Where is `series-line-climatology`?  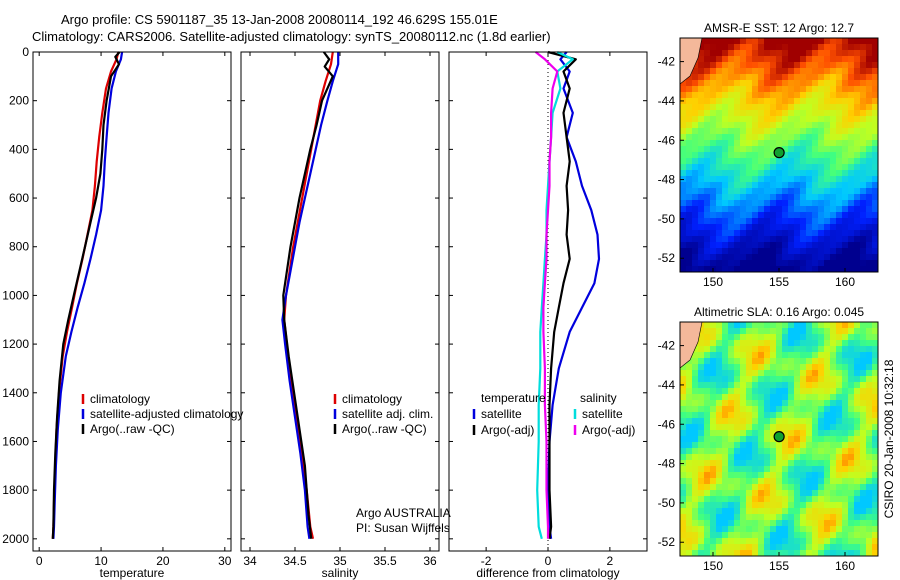 series-line-climatology is located at coordinates (308, 295).